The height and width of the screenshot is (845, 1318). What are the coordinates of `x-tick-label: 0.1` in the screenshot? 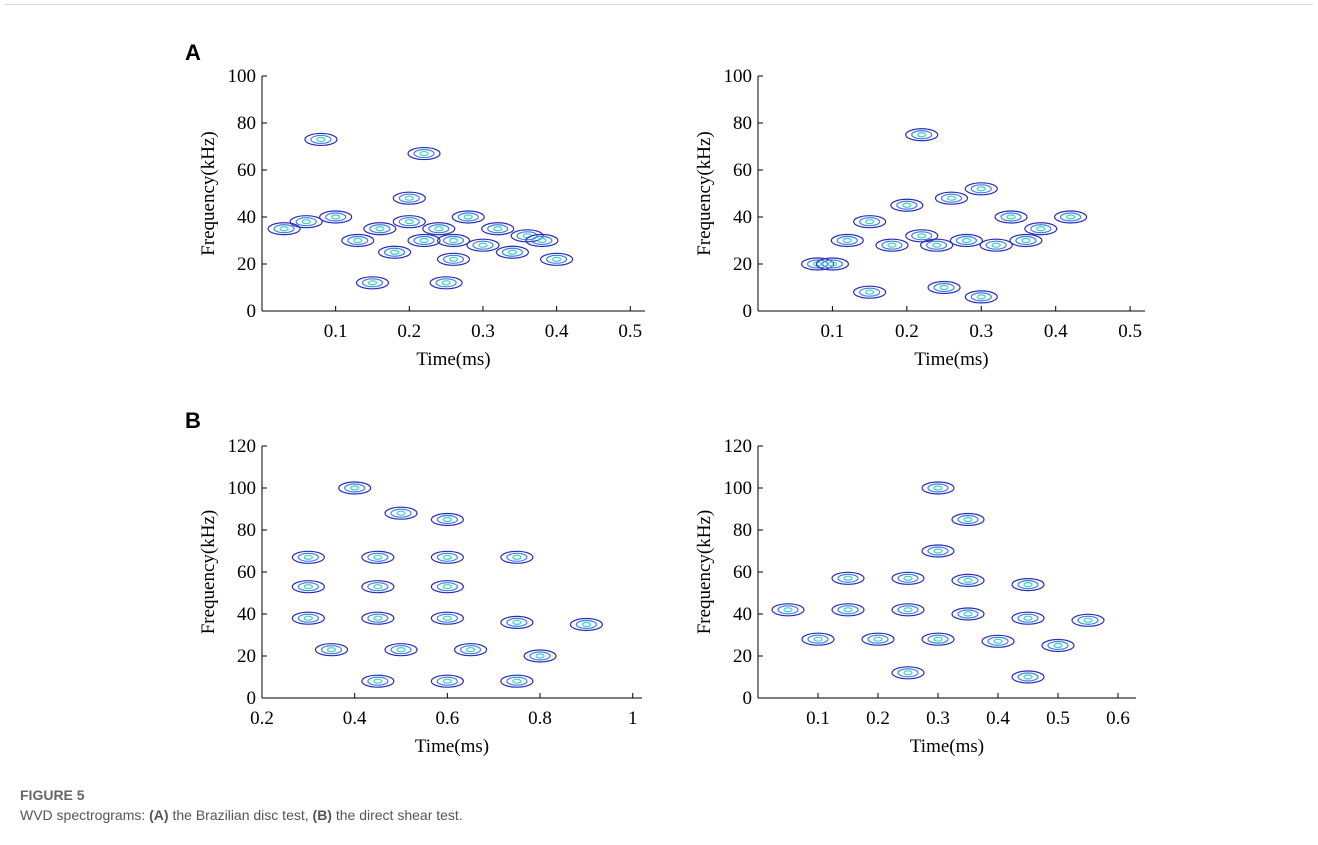 It's located at (336, 331).